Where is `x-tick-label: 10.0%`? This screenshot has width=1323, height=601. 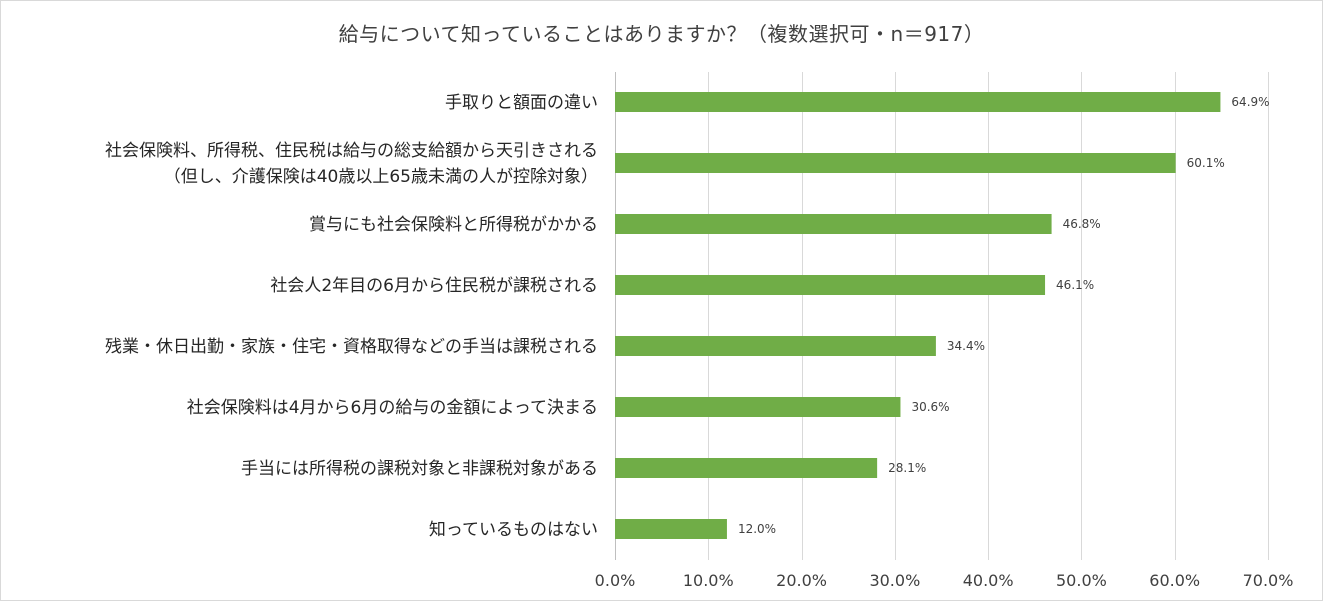
x-tick-label: 10.0% is located at coordinates (708, 580).